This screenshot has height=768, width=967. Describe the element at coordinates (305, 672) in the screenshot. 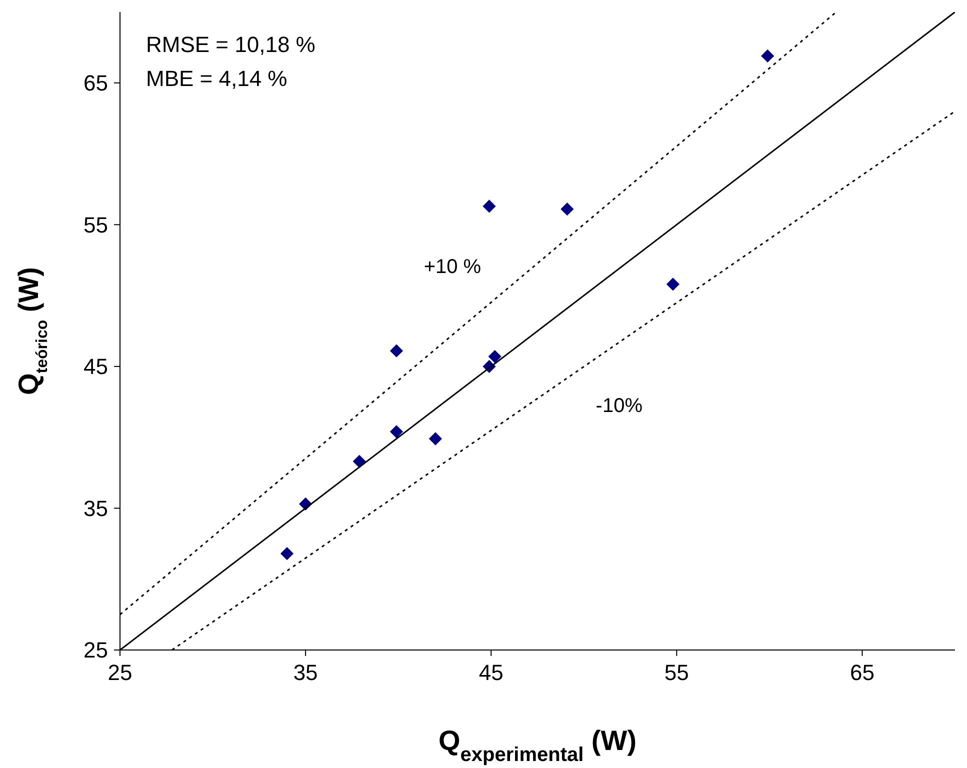

I see `x-tick-label: 35` at that location.